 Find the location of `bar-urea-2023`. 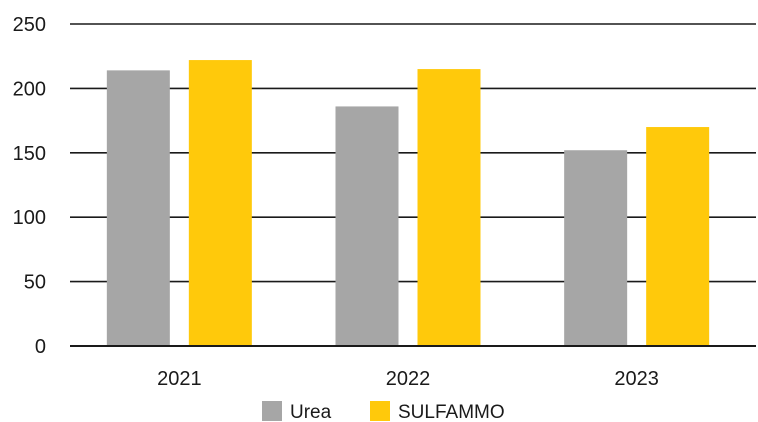

bar-urea-2023 is located at coordinates (596, 248).